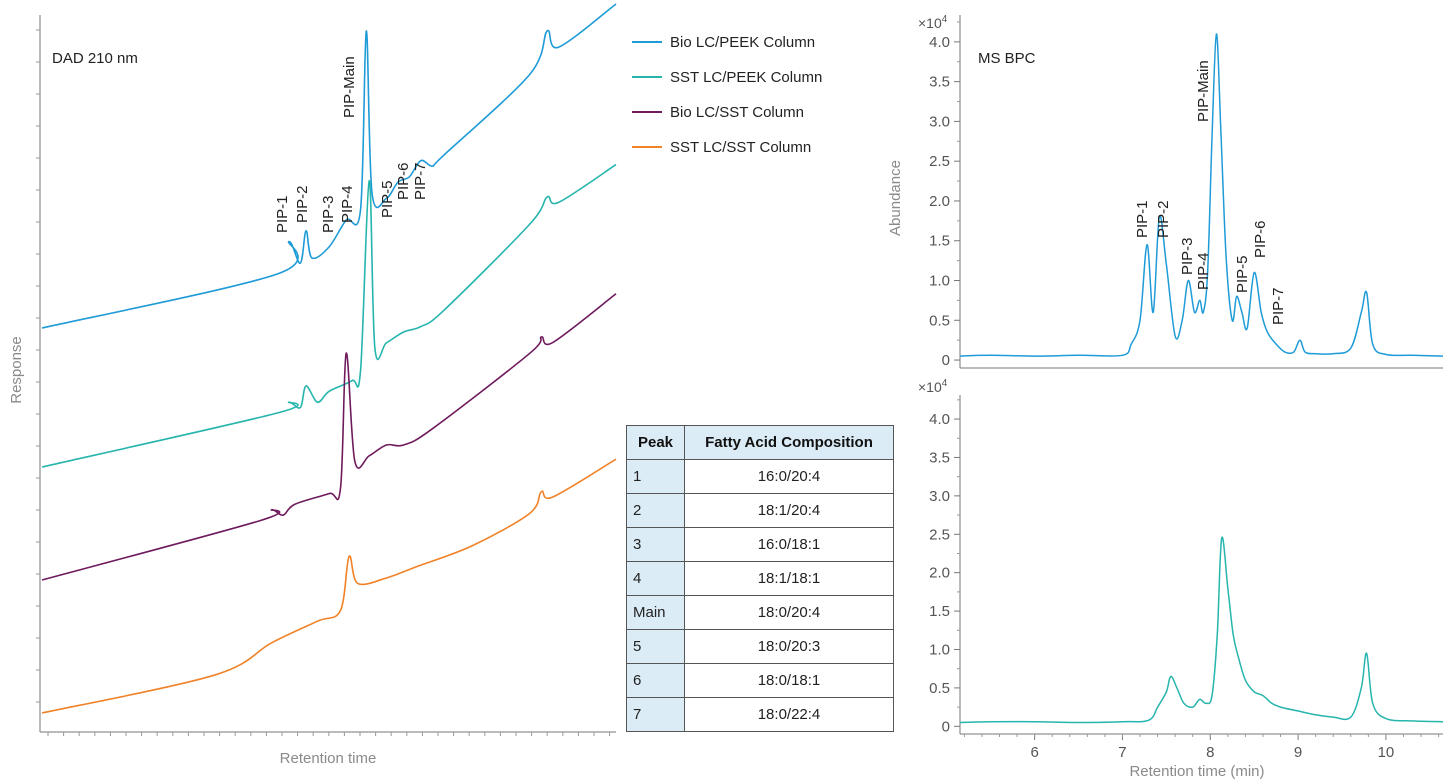 The width and height of the screenshot is (1443, 782). I want to click on fatty-acid-header: Fatty Acid Composition, so click(789, 442).